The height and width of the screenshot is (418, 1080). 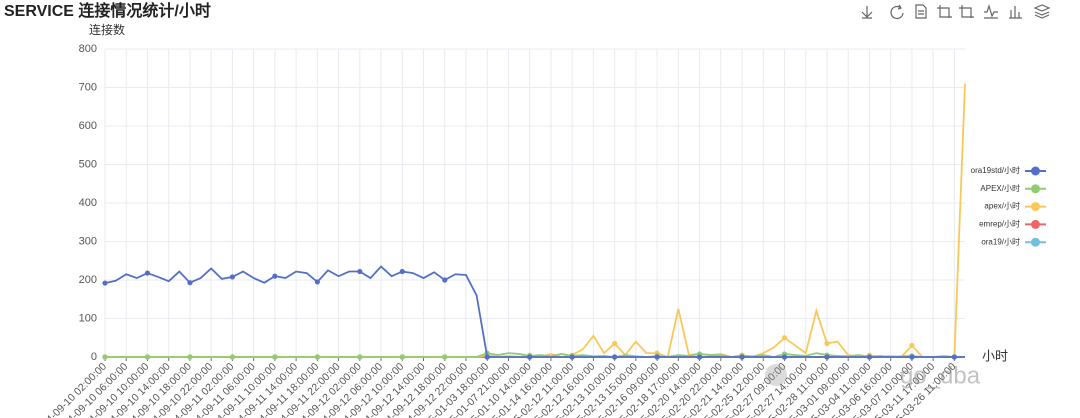 What do you see at coordinates (1002, 206) in the screenshot?
I see `legend-label: apex/小时` at bounding box center [1002, 206].